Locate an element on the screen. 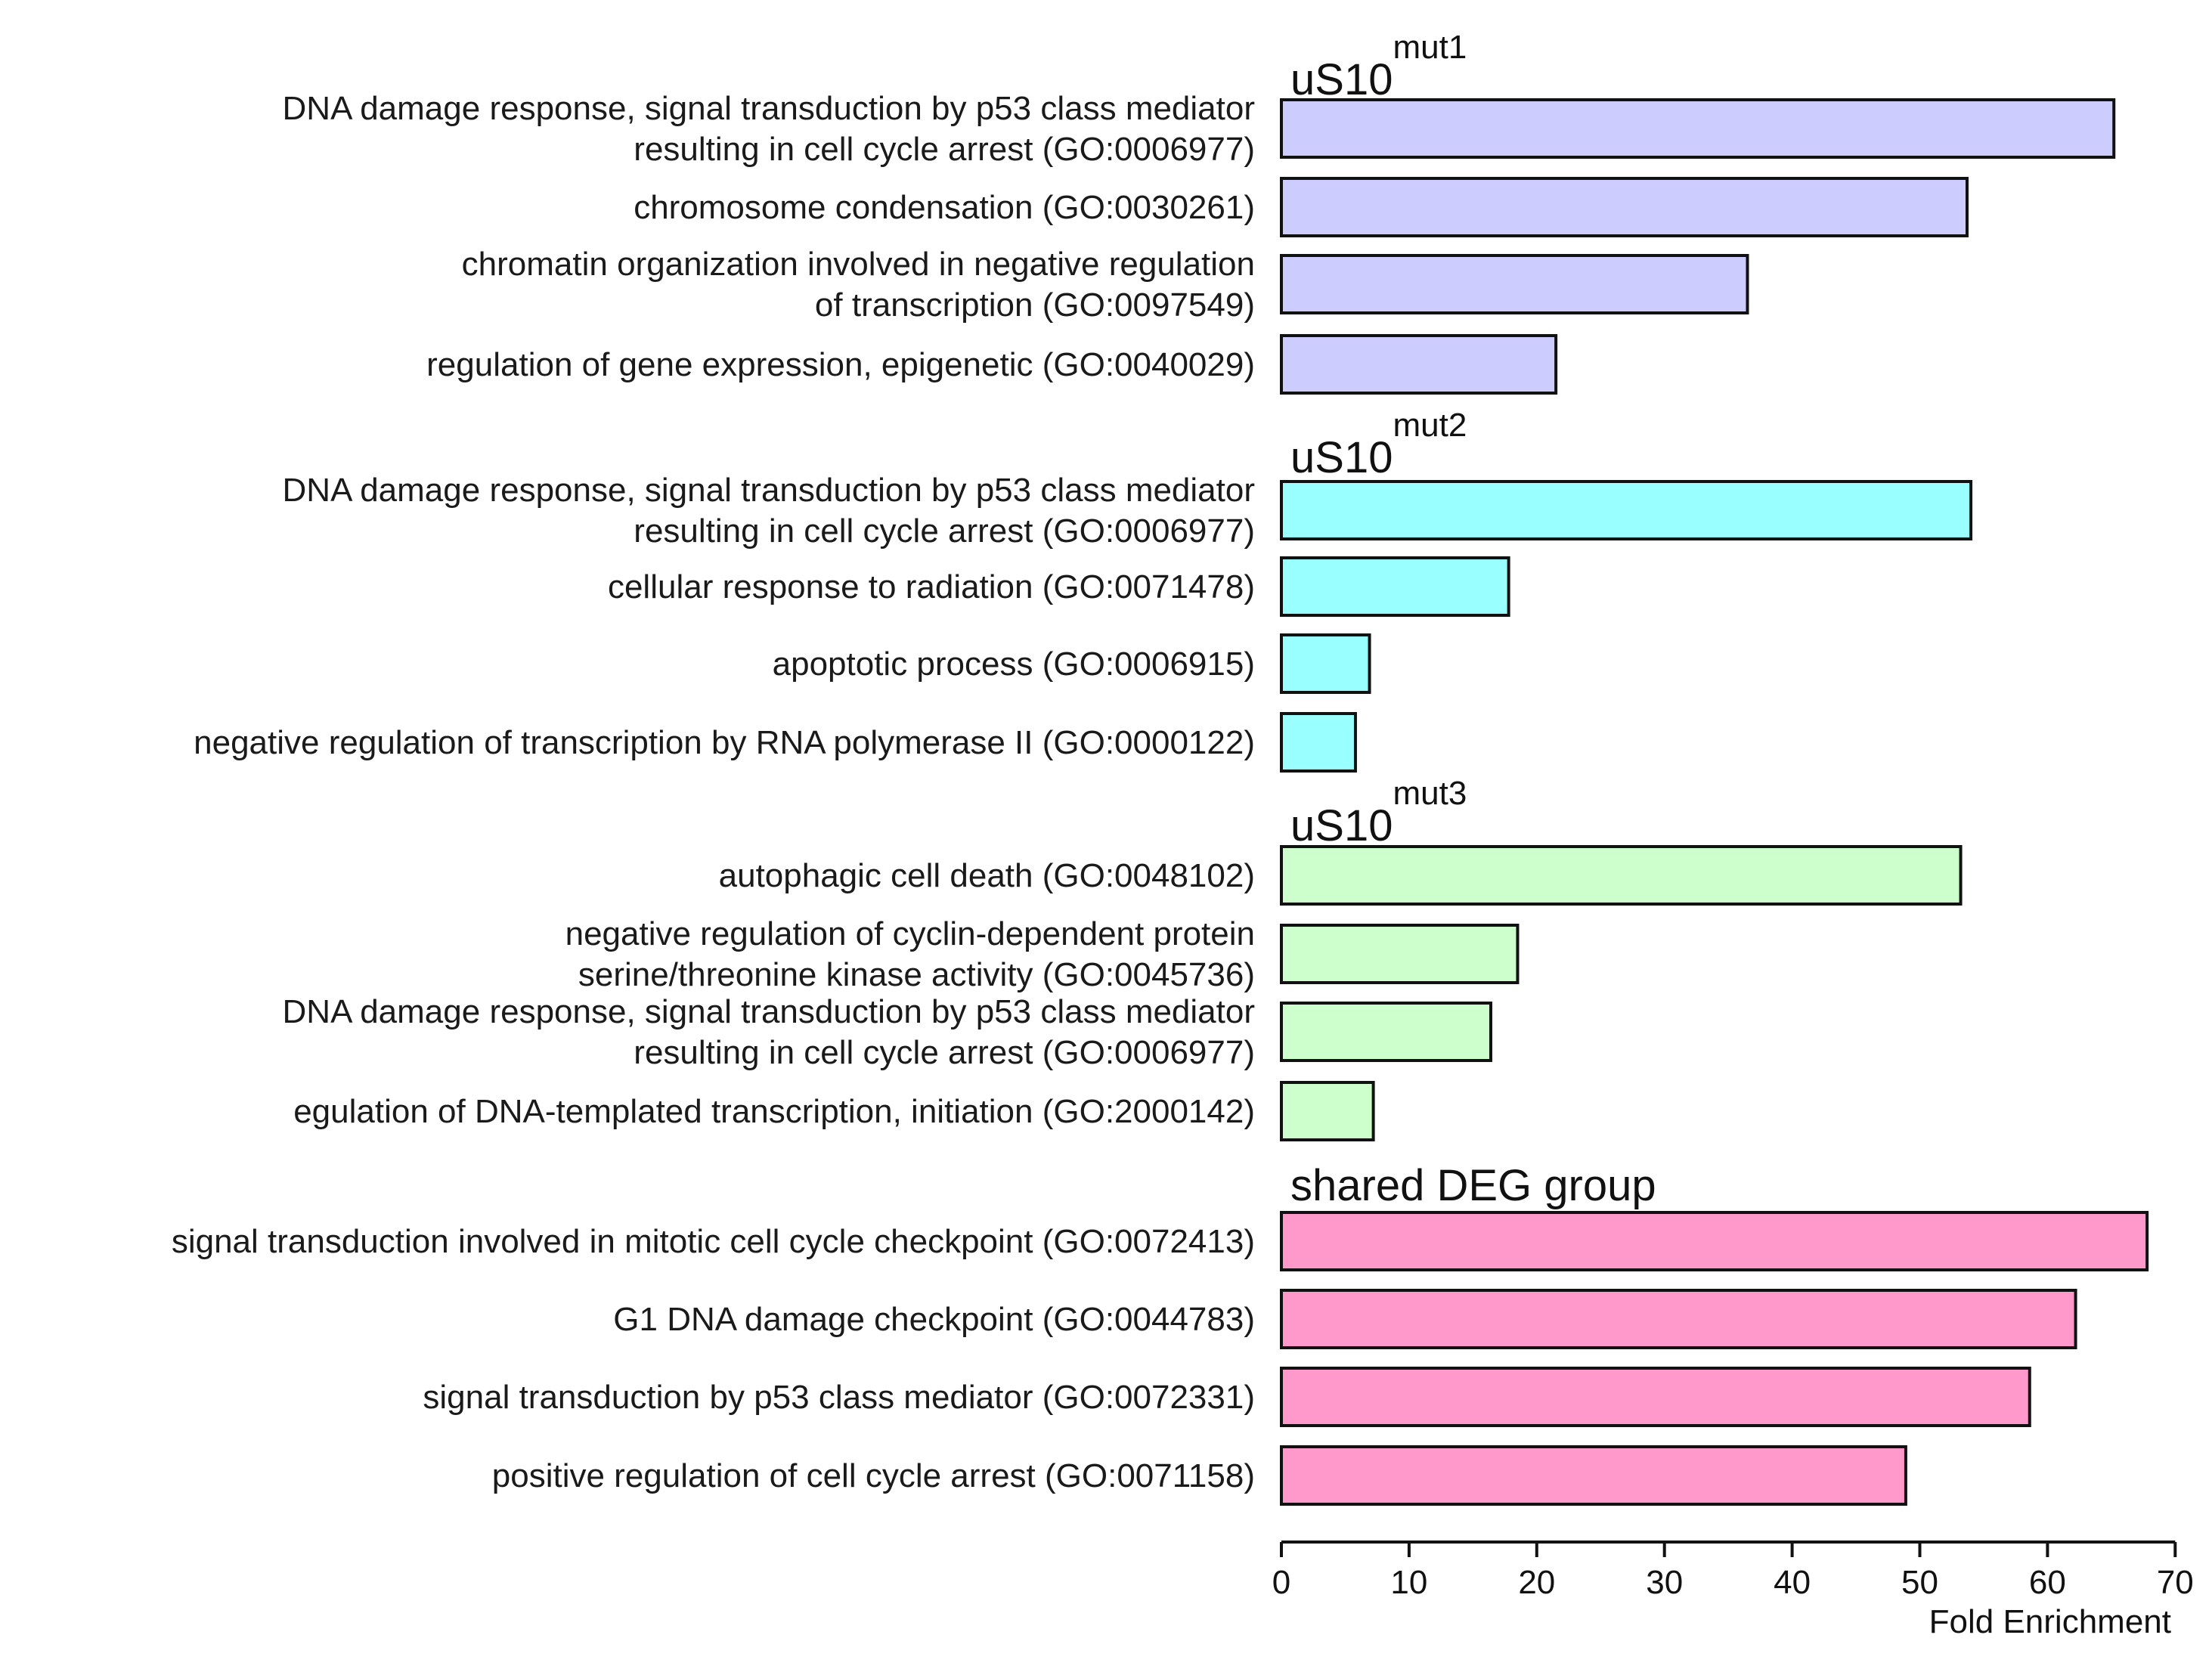 The height and width of the screenshot is (1669, 2212). group-title: uS10mut2 is located at coordinates (1378, 444).